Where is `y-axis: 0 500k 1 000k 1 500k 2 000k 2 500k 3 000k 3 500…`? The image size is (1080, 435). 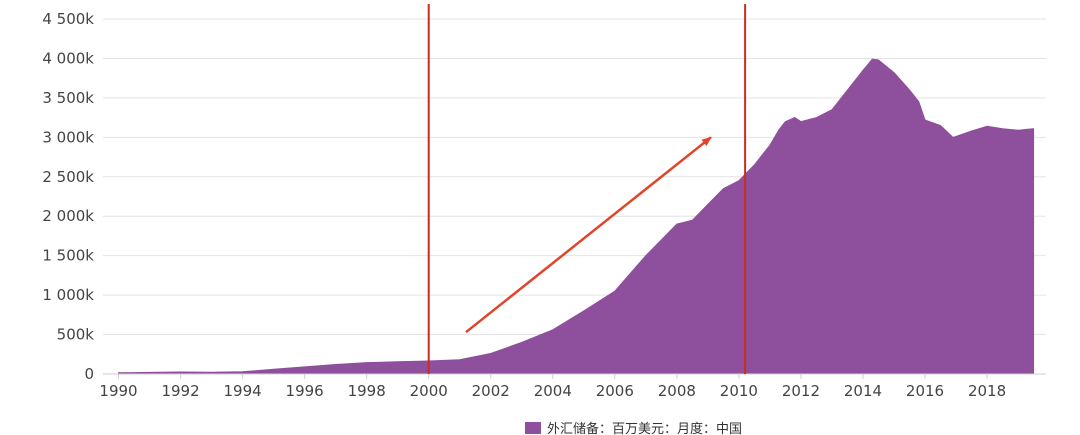
y-axis: 0 500k 1 000k 1 500k 2 000k 2 500k 3 000k 3 500… is located at coordinates (68, 196).